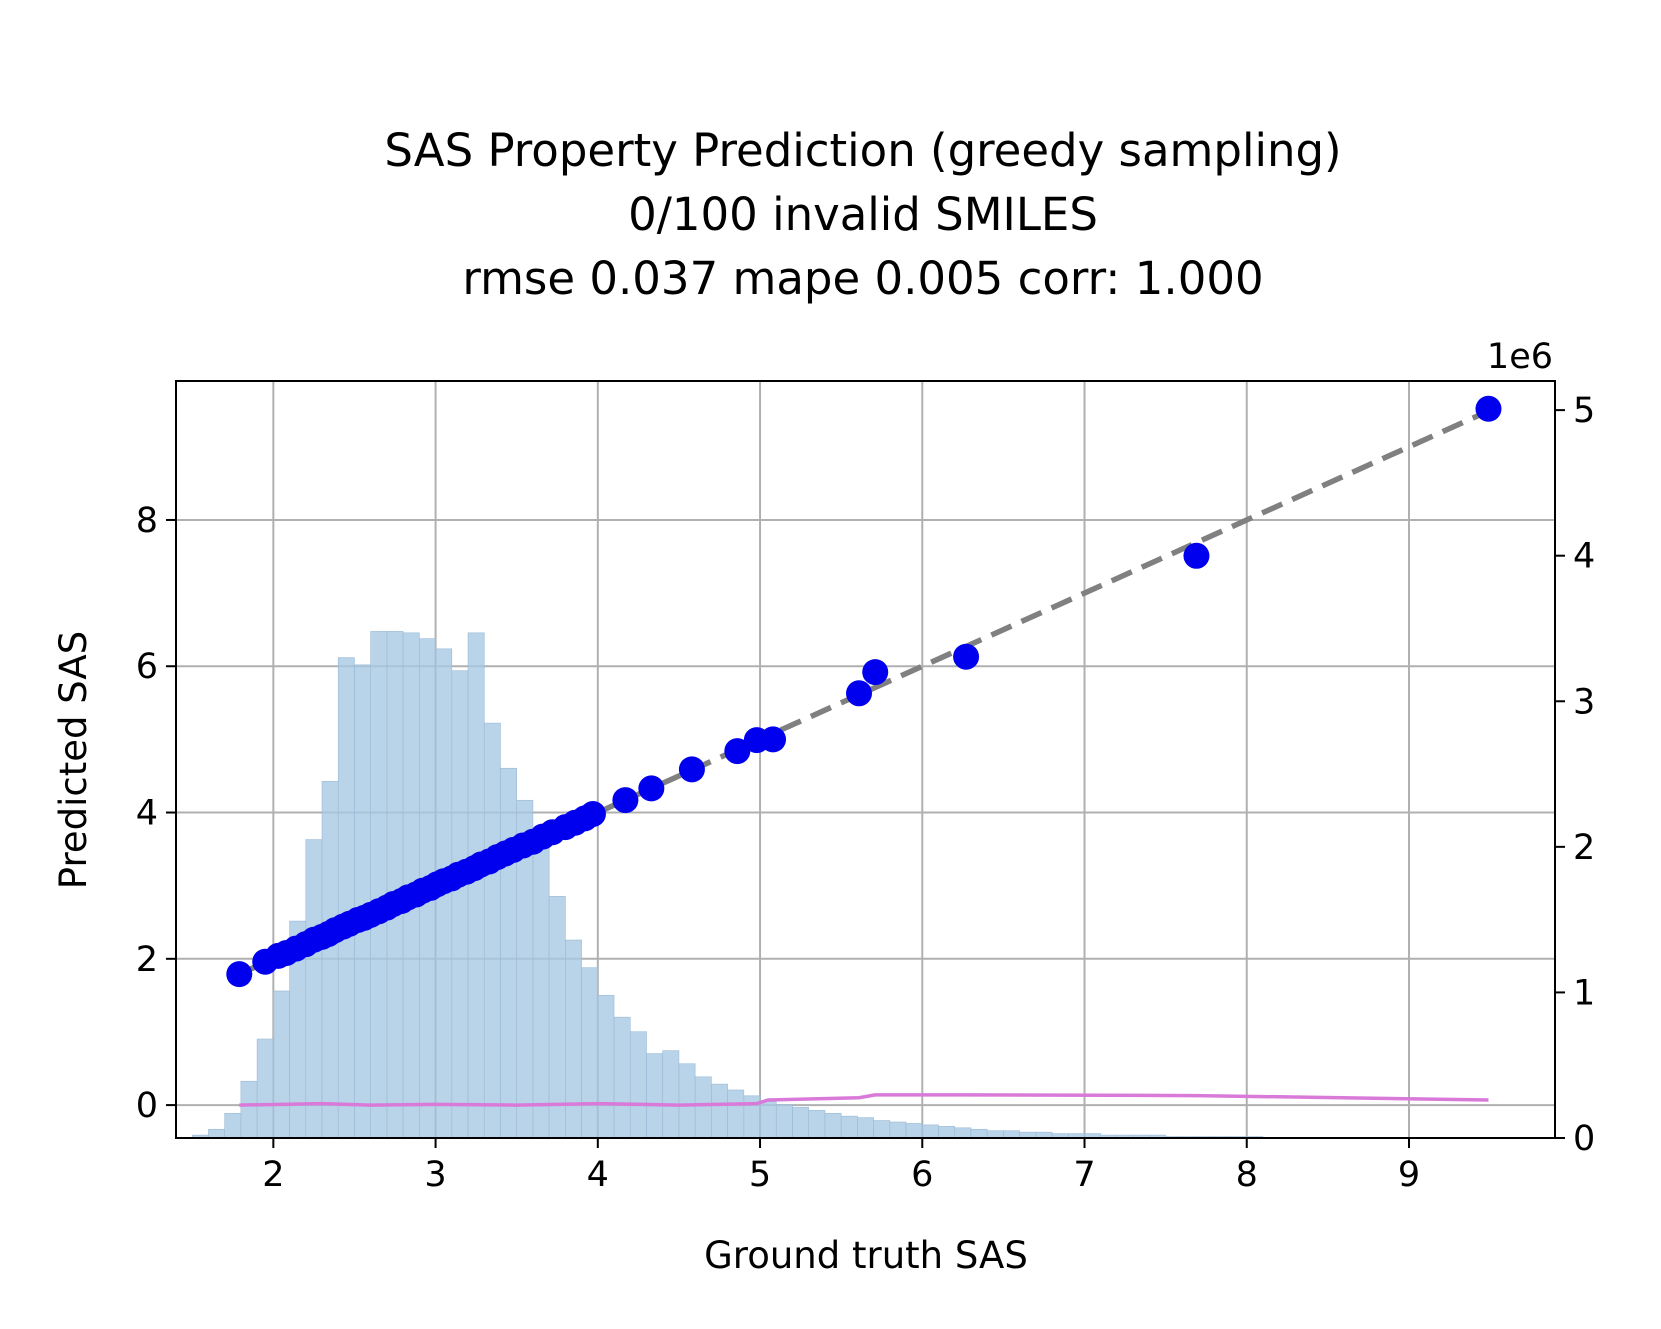 The height and width of the screenshot is (1329, 1661). I want to click on x-tick-label: 7, so click(1084, 1175).